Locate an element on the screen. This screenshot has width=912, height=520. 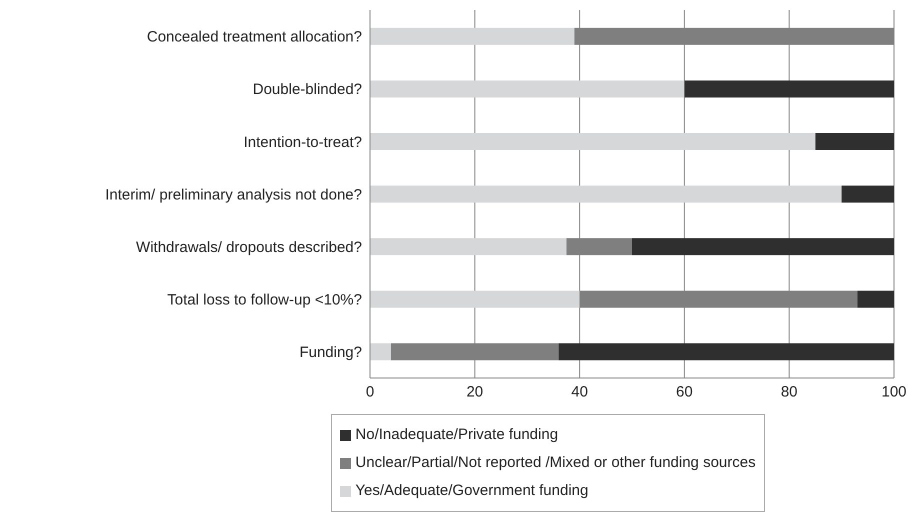
y-tick-label: Total loss to follow-up <10%? is located at coordinates (264, 299).